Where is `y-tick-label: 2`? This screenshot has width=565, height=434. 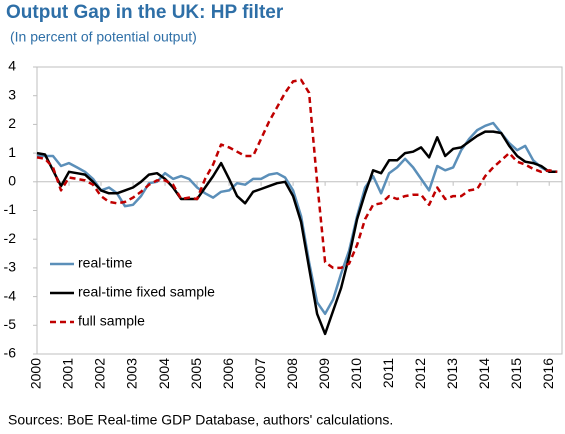 y-tick-label: 2 is located at coordinates (12, 123).